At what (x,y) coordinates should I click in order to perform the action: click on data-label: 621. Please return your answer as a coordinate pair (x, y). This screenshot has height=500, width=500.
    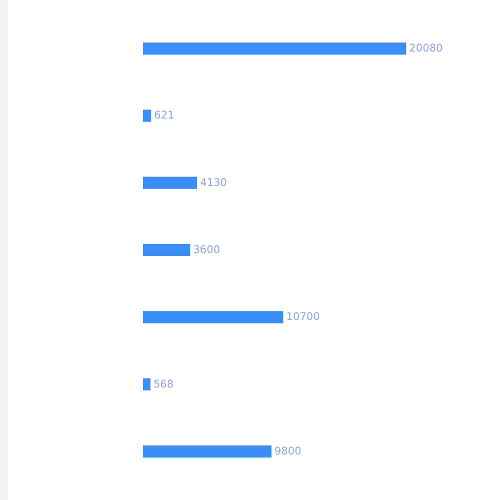
    Looking at the image, I should click on (164, 116).